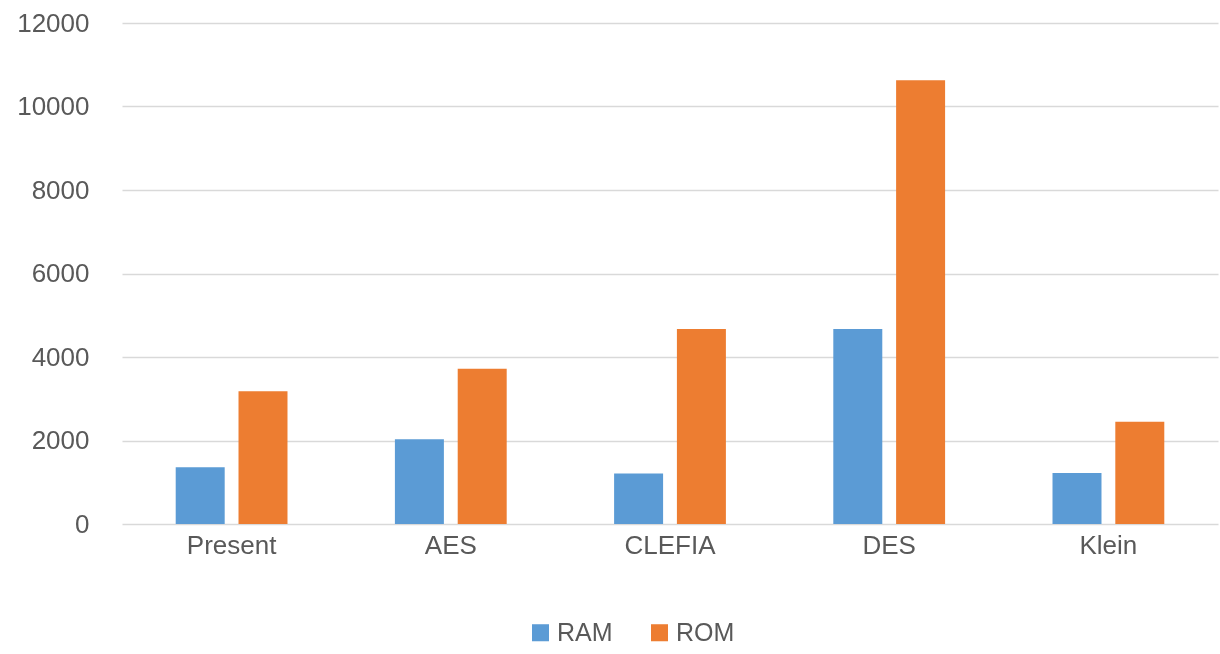 This screenshot has width=1220, height=654. What do you see at coordinates (889, 544) in the screenshot?
I see `x-tick-label: DES` at bounding box center [889, 544].